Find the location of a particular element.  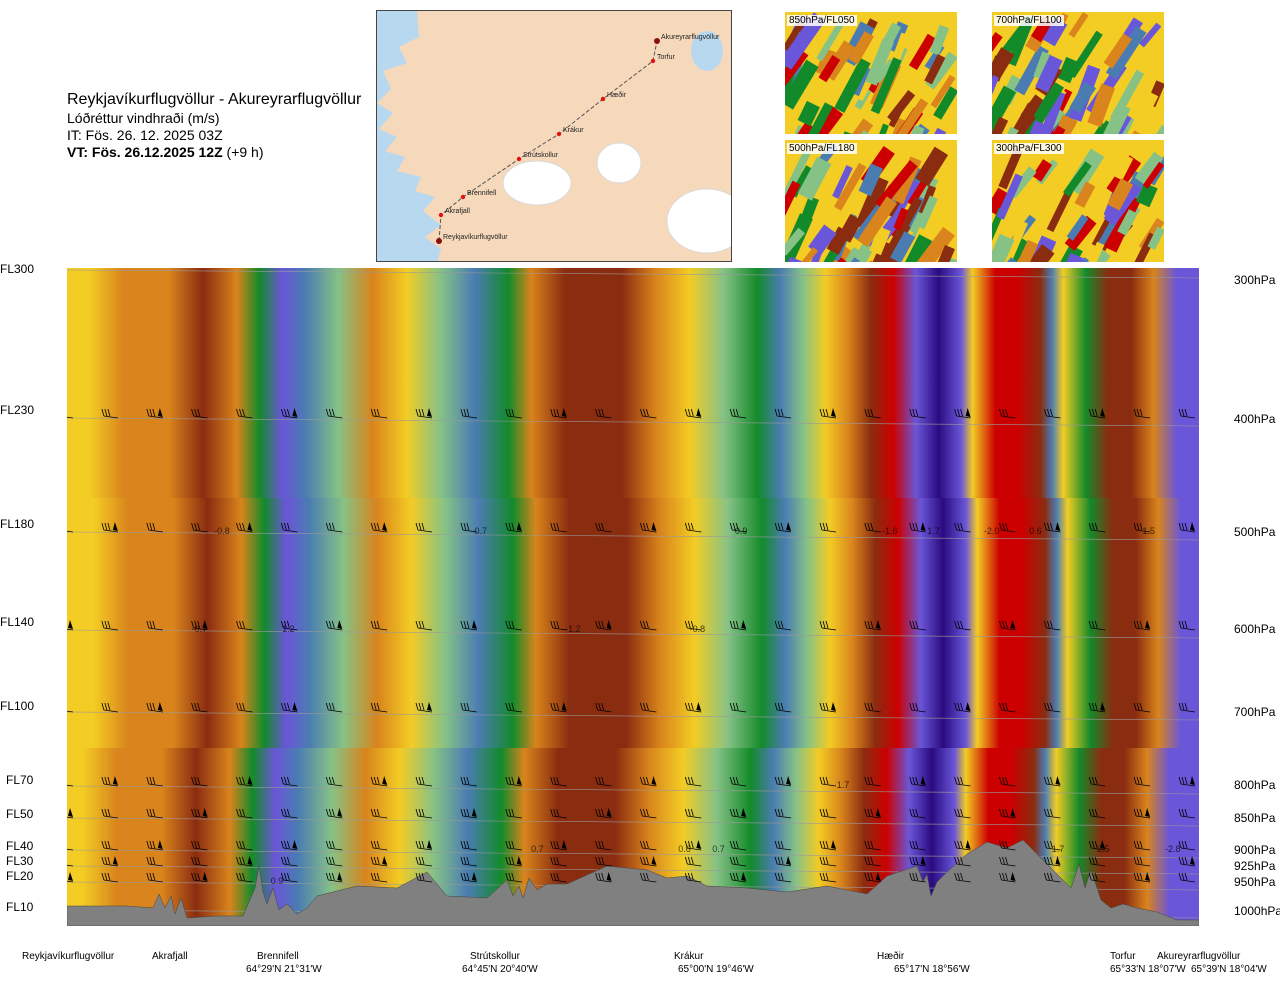

parameter-label: Lóðréttur vindhraði (m/s) is located at coordinates (143, 118).